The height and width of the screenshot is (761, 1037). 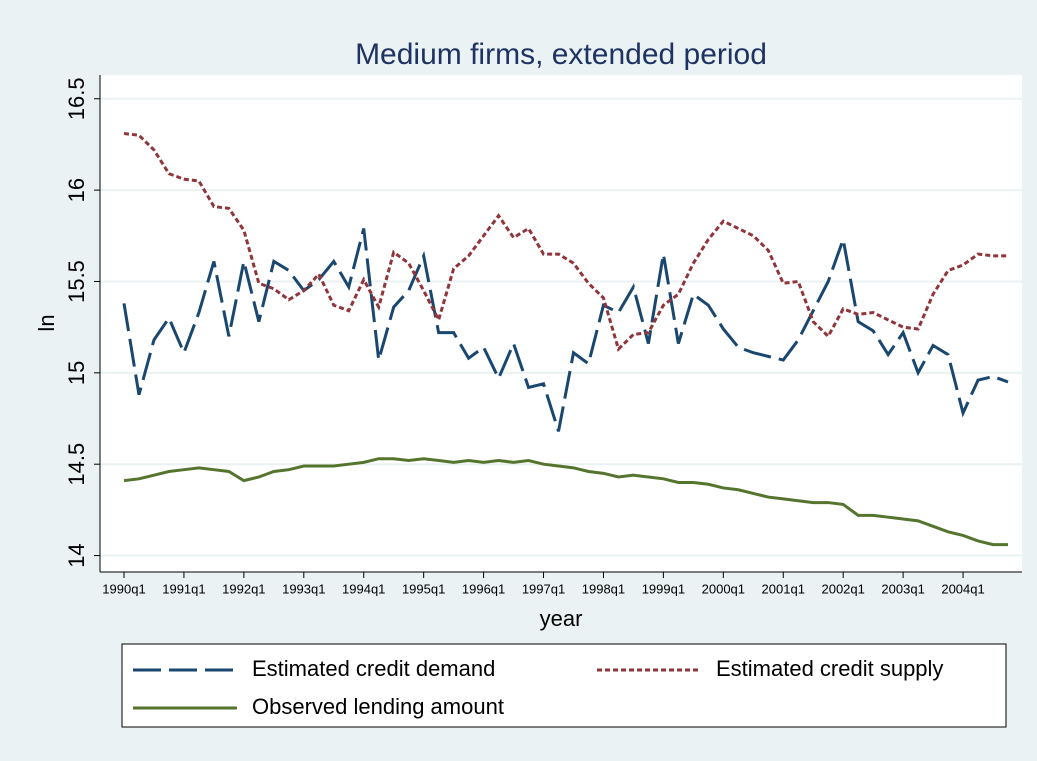 What do you see at coordinates (543, 588) in the screenshot?
I see `x-tick-label: 1997q1` at bounding box center [543, 588].